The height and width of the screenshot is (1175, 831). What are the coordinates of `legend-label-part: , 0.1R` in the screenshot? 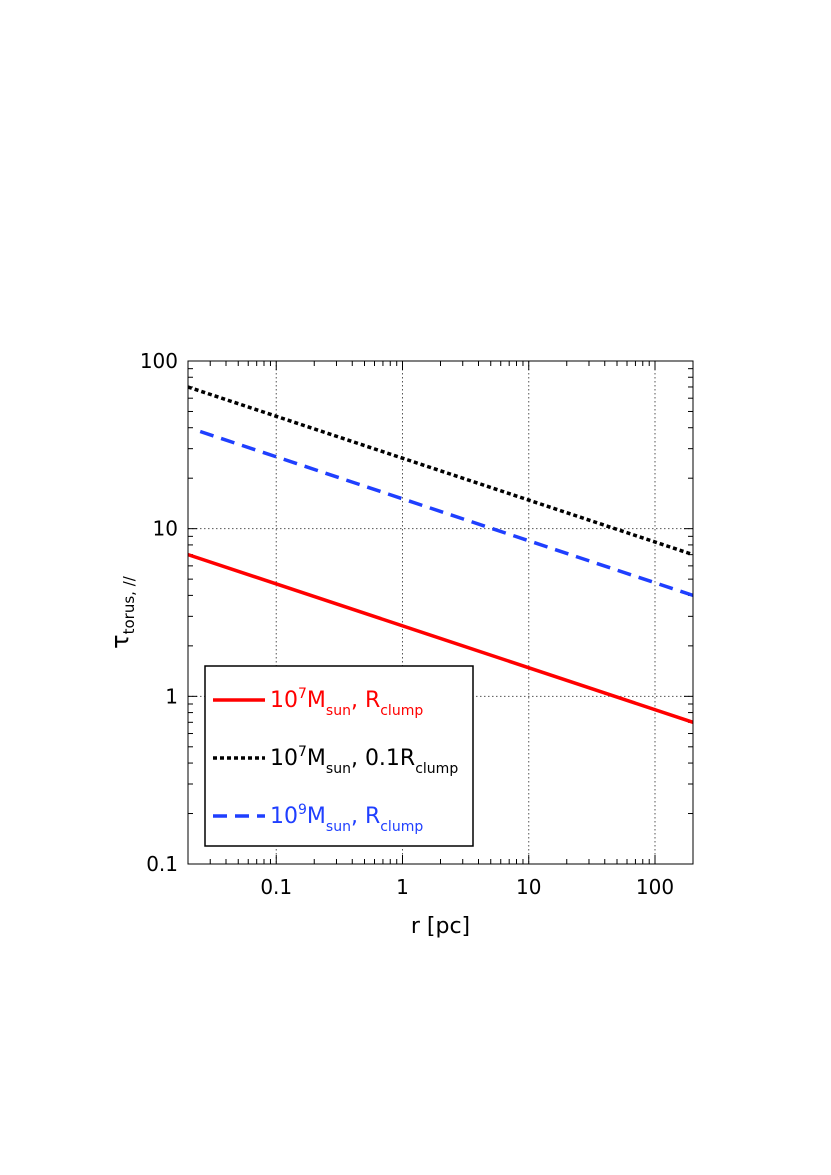 It's located at (383, 758).